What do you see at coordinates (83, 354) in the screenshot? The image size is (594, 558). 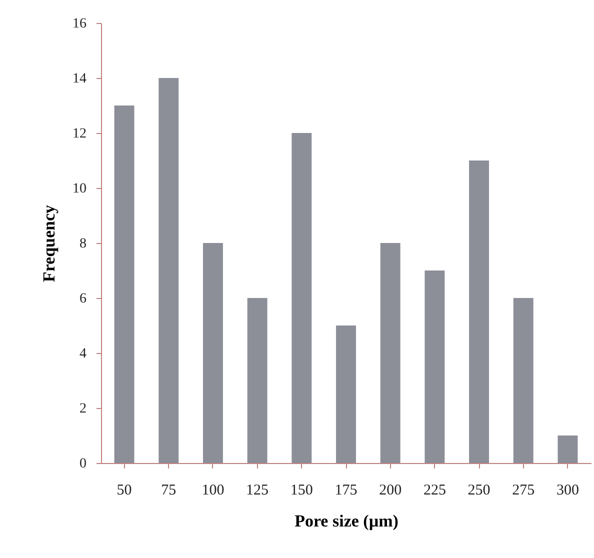 I see `y-tick-label: 4` at bounding box center [83, 354].